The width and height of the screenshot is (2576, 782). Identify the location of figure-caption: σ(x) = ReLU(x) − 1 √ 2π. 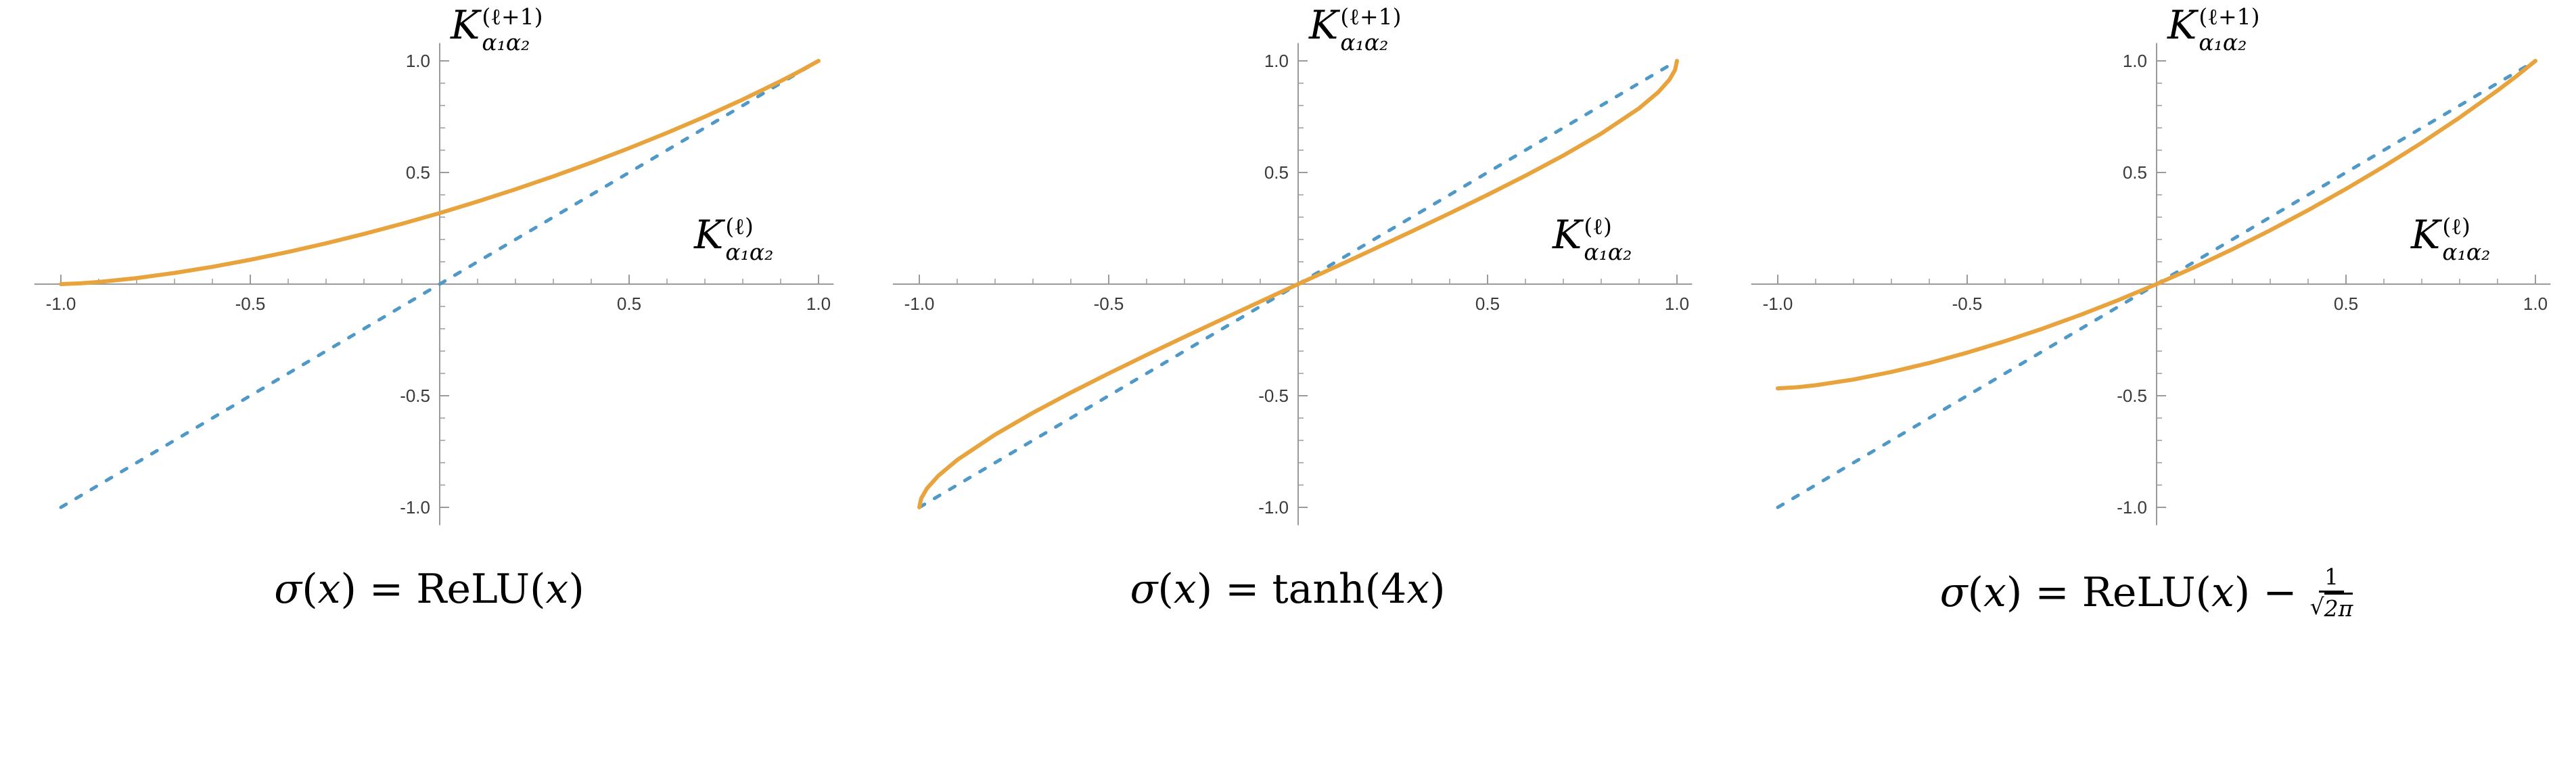
(2146, 595).